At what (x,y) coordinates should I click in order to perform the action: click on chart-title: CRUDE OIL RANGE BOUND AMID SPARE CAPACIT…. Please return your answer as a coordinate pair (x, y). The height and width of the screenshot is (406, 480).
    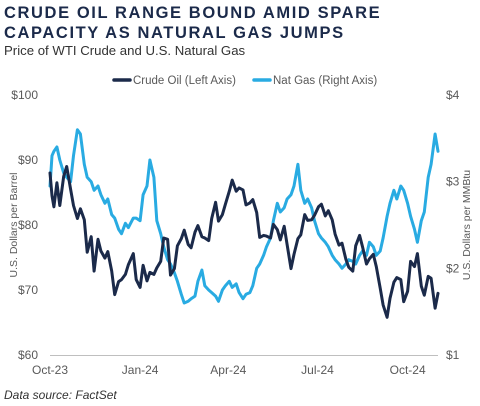
    Looking at the image, I should click on (193, 23).